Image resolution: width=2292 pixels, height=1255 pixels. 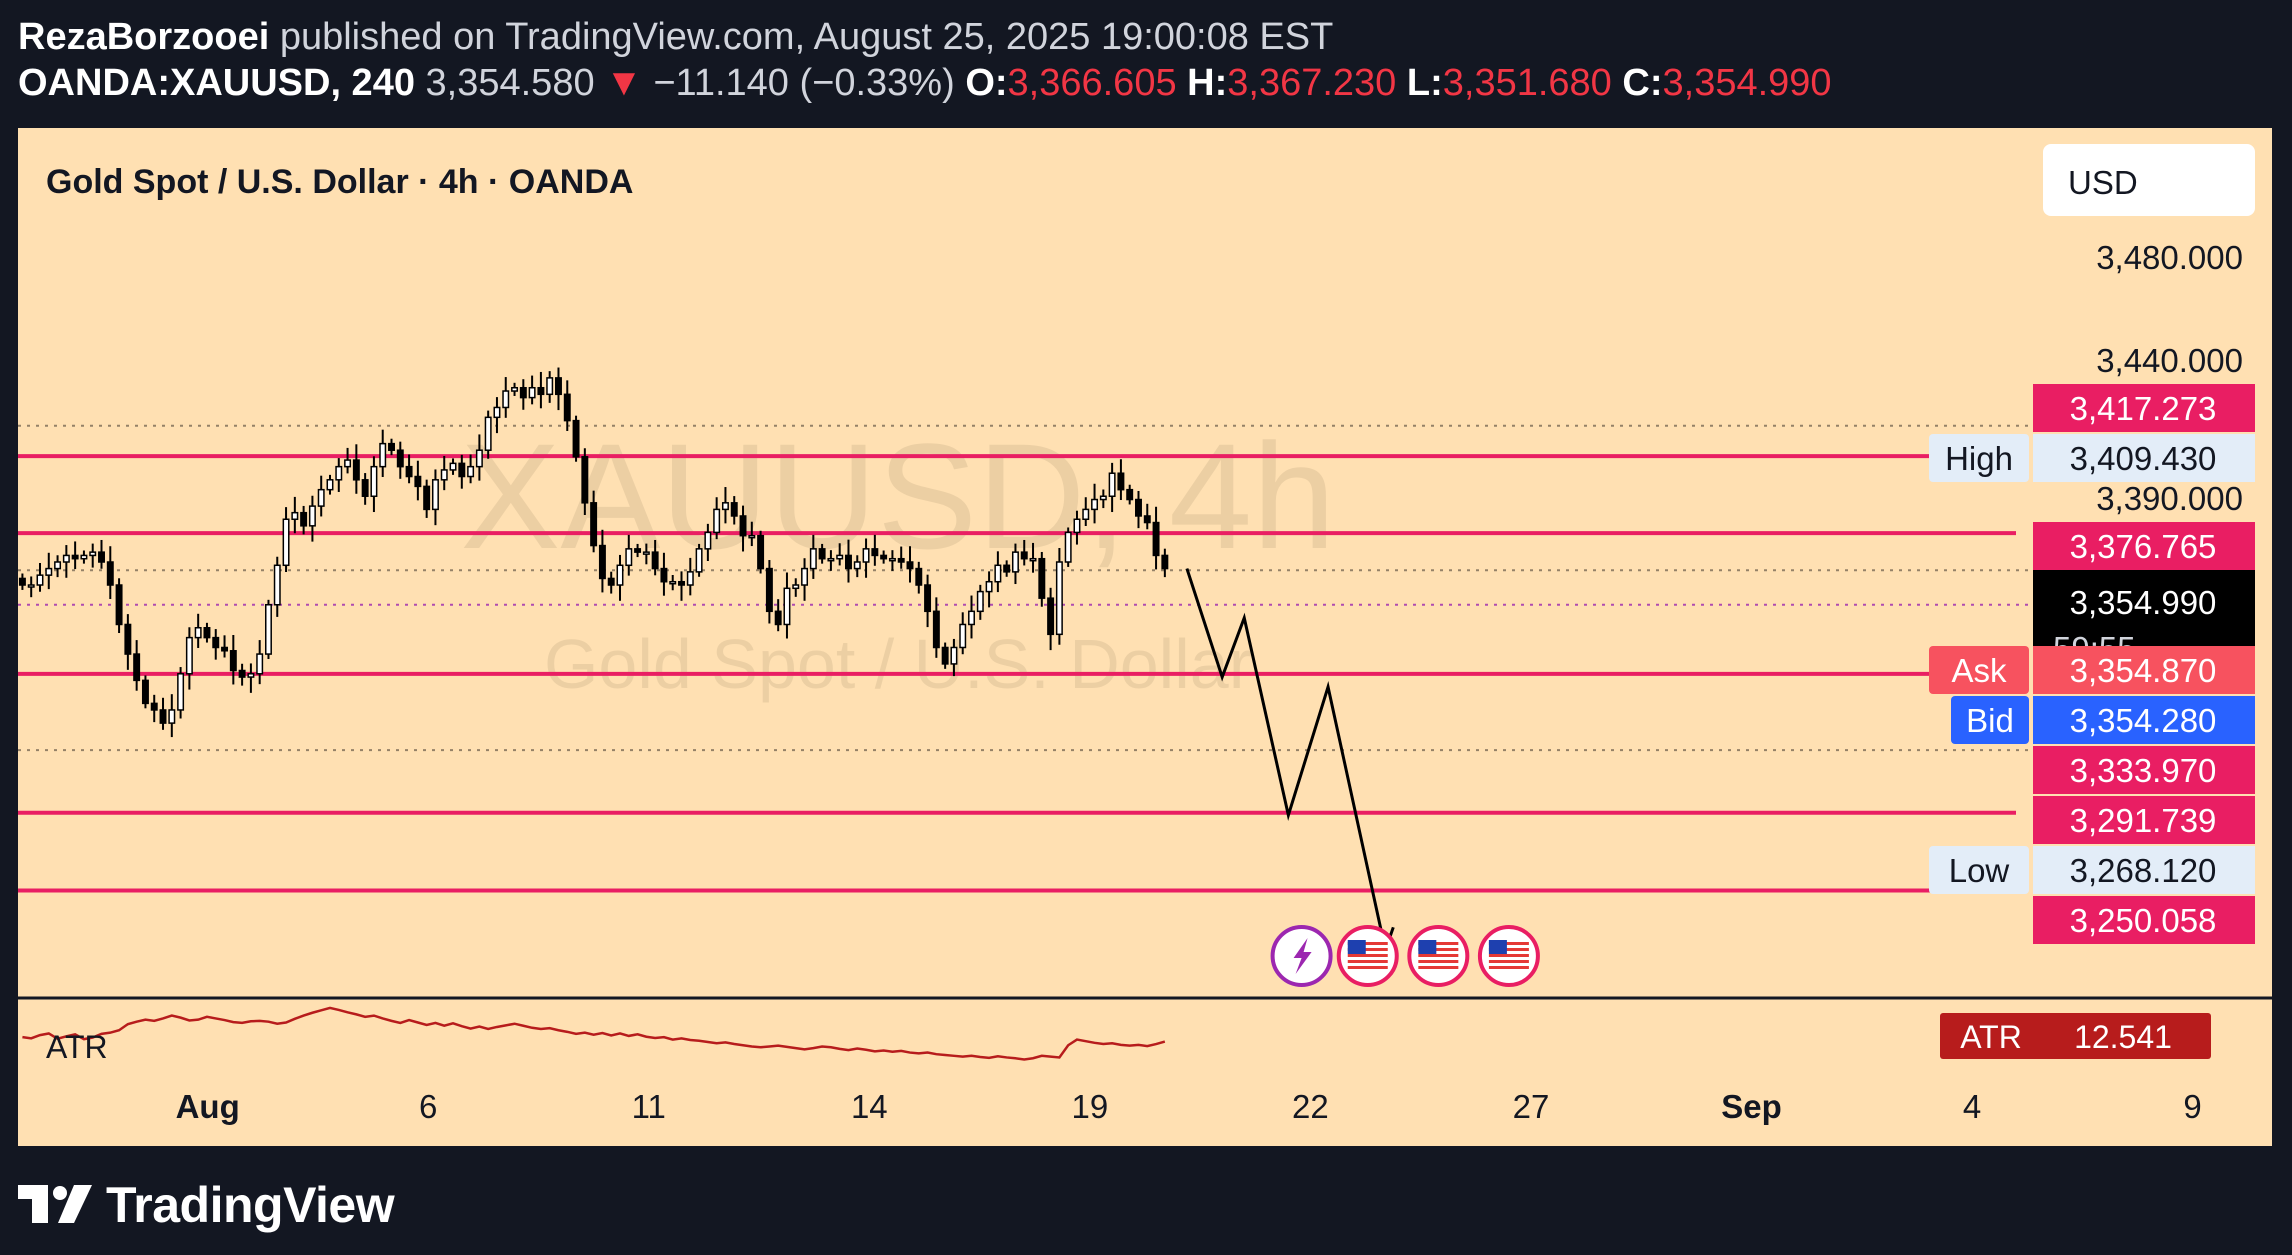 I want to click on price-label-line: 3,376.765, so click(x=2143, y=546).